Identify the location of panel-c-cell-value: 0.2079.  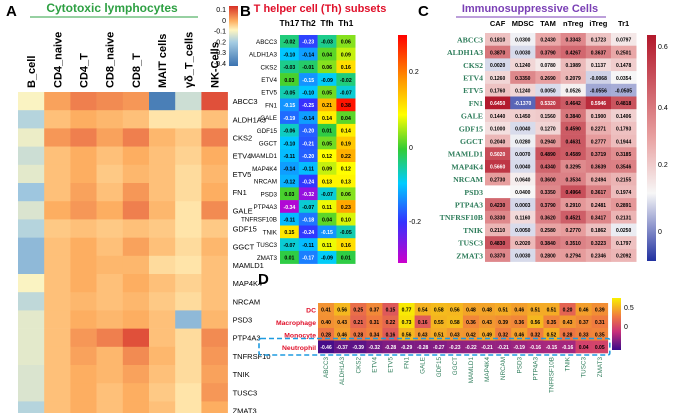
(574, 79).